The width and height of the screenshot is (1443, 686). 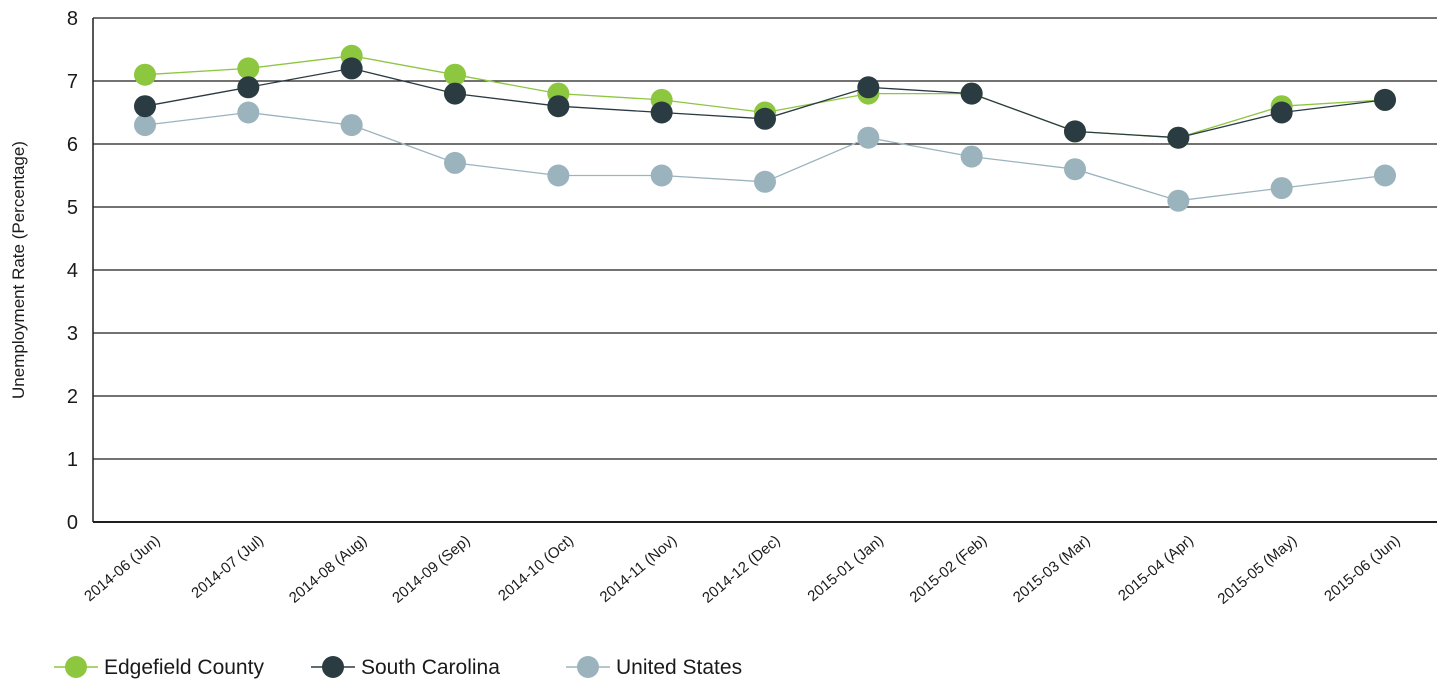 I want to click on legend-label-united-states: United States, so click(x=679, y=667).